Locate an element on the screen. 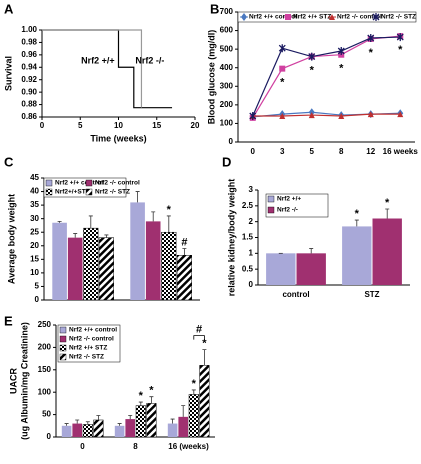 Image resolution: width=421 pixels, height=464 pixels. legend-label: Nrf2 +/+ control is located at coordinates (79, 183).